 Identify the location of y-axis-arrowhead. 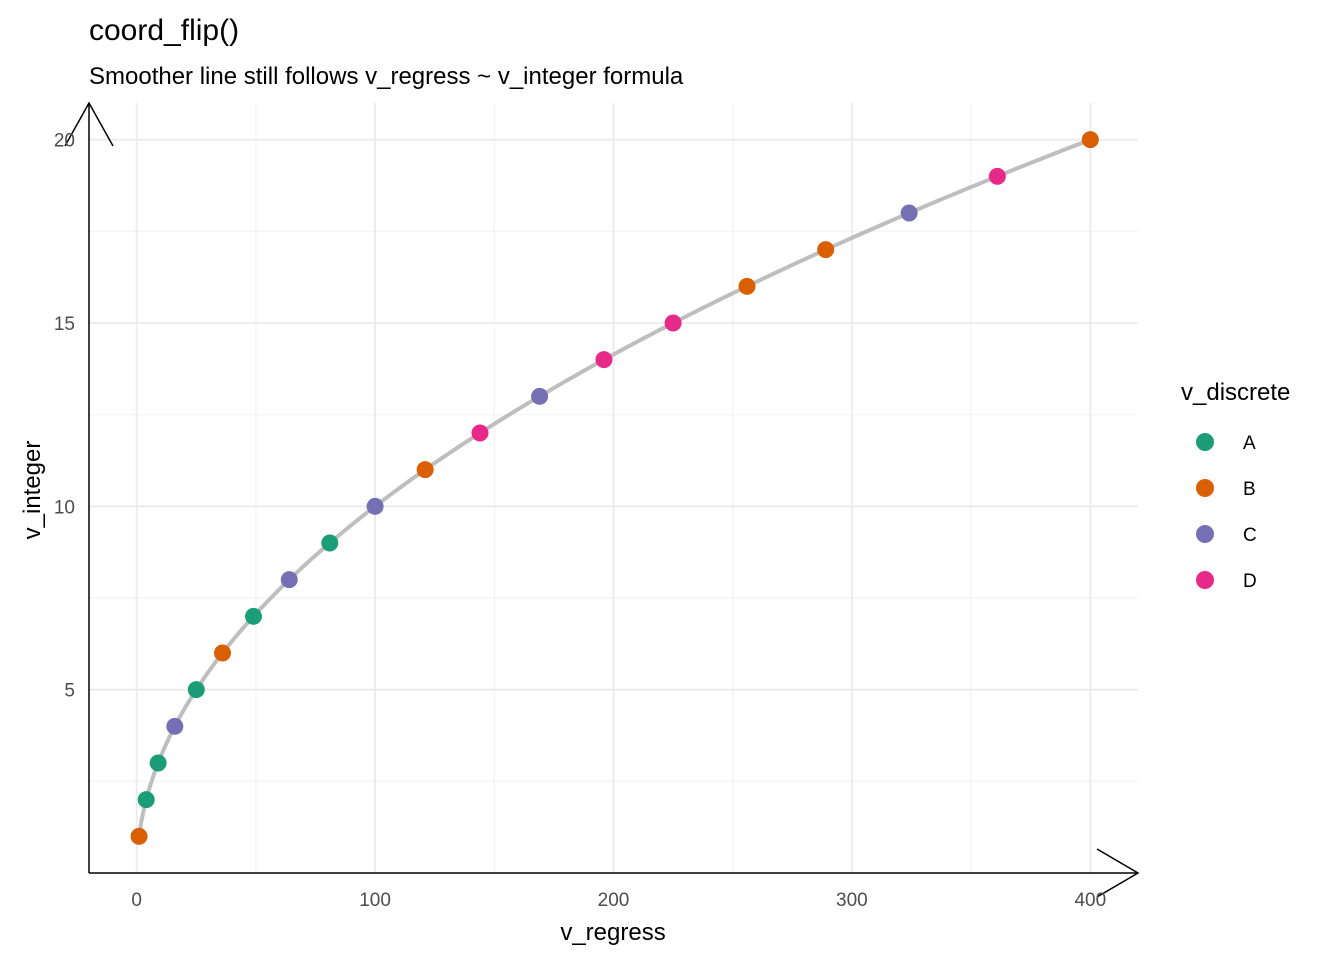
(89, 124).